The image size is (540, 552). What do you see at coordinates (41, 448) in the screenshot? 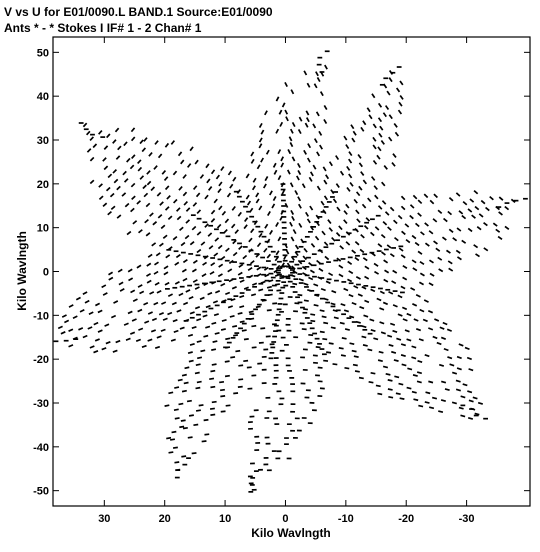
I see `y-tick-label: -40` at bounding box center [41, 448].